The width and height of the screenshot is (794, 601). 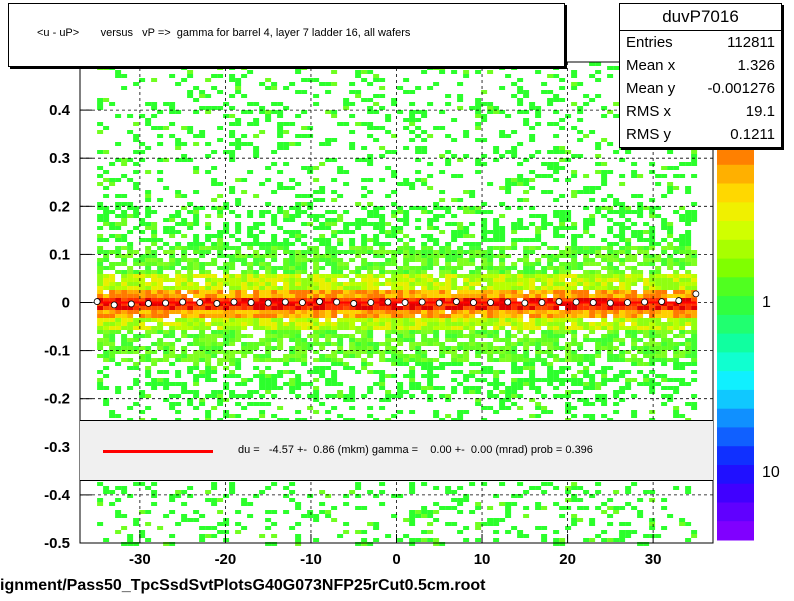 I want to click on profile-point, so click(x=319, y=301).